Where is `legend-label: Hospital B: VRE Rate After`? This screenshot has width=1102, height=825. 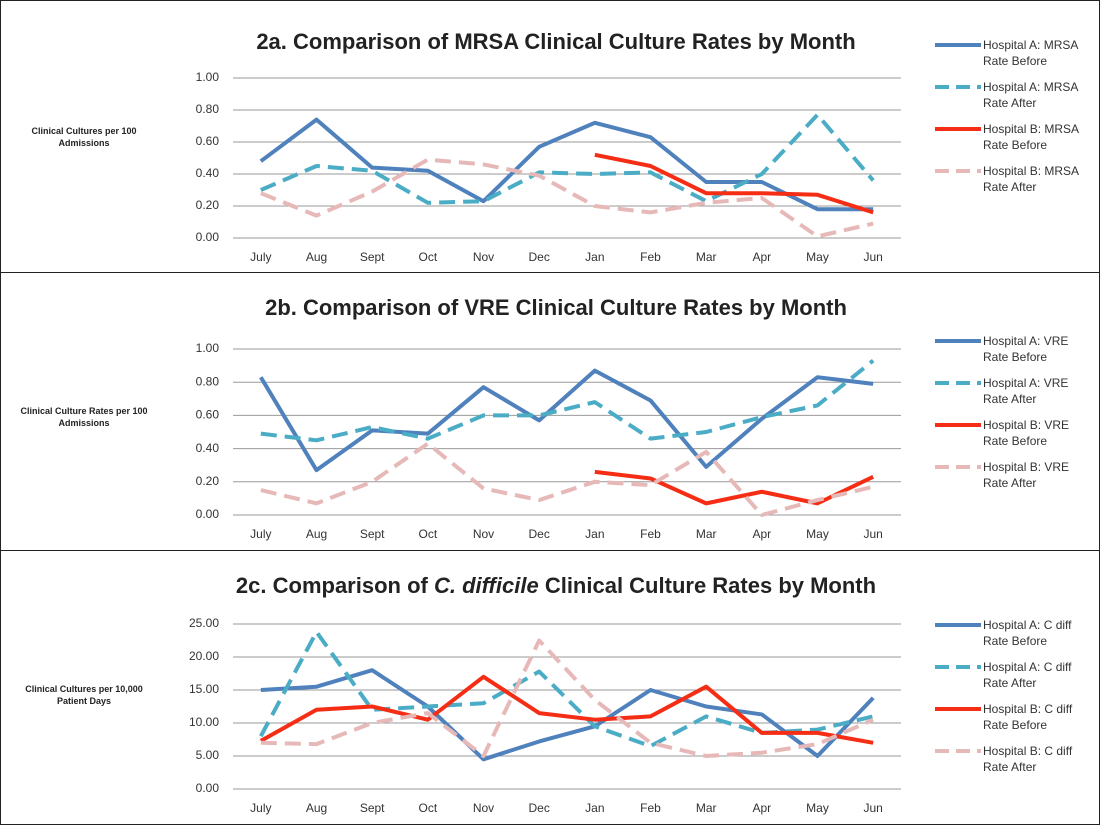
legend-label: Hospital B: VRE Rate After is located at coordinates (1026, 475).